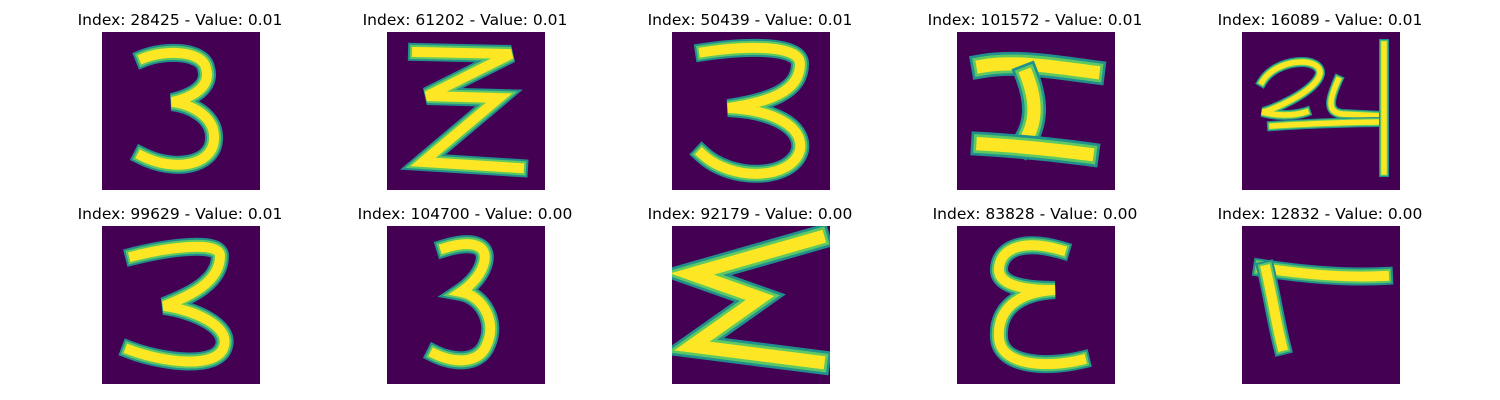 This screenshot has width=1500, height=400. Describe the element at coordinates (1320, 20) in the screenshot. I see `tile-title: Index: 16089 - Value: 0.01` at that location.